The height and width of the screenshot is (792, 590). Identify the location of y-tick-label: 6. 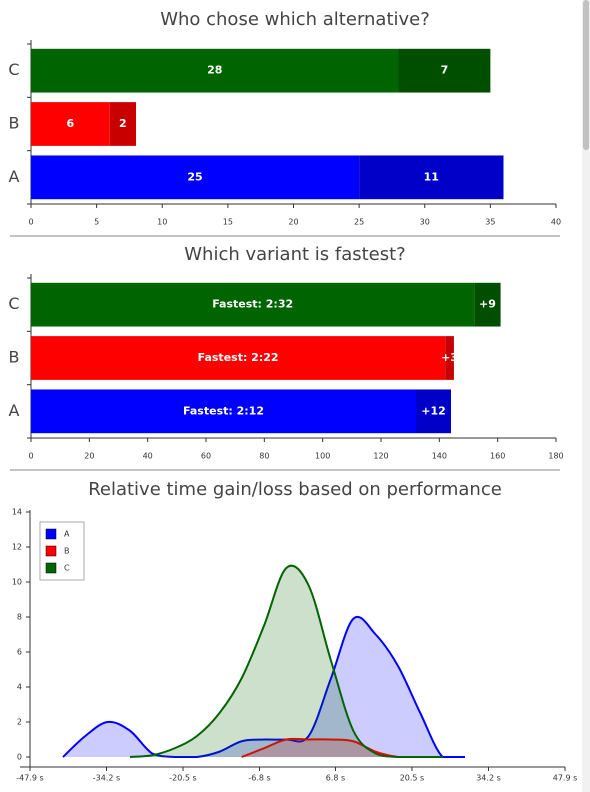
(19, 652).